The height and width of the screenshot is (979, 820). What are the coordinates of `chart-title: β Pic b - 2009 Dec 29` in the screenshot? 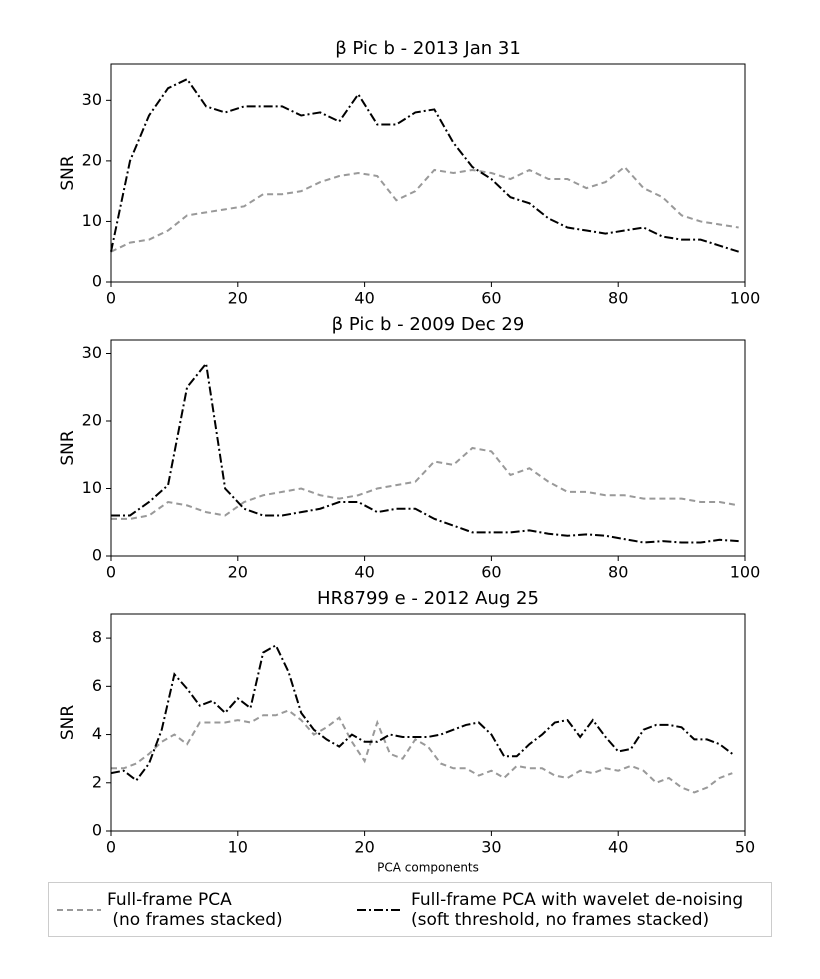 It's located at (428, 324).